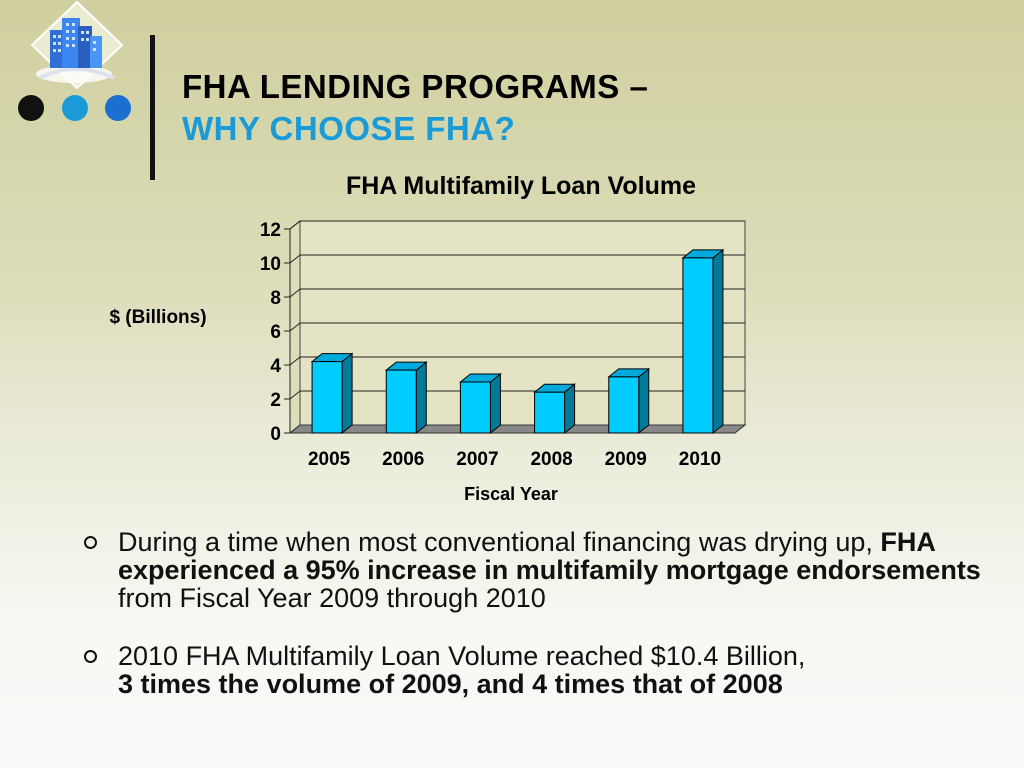  I want to click on y-tick-label: 0, so click(275, 434).